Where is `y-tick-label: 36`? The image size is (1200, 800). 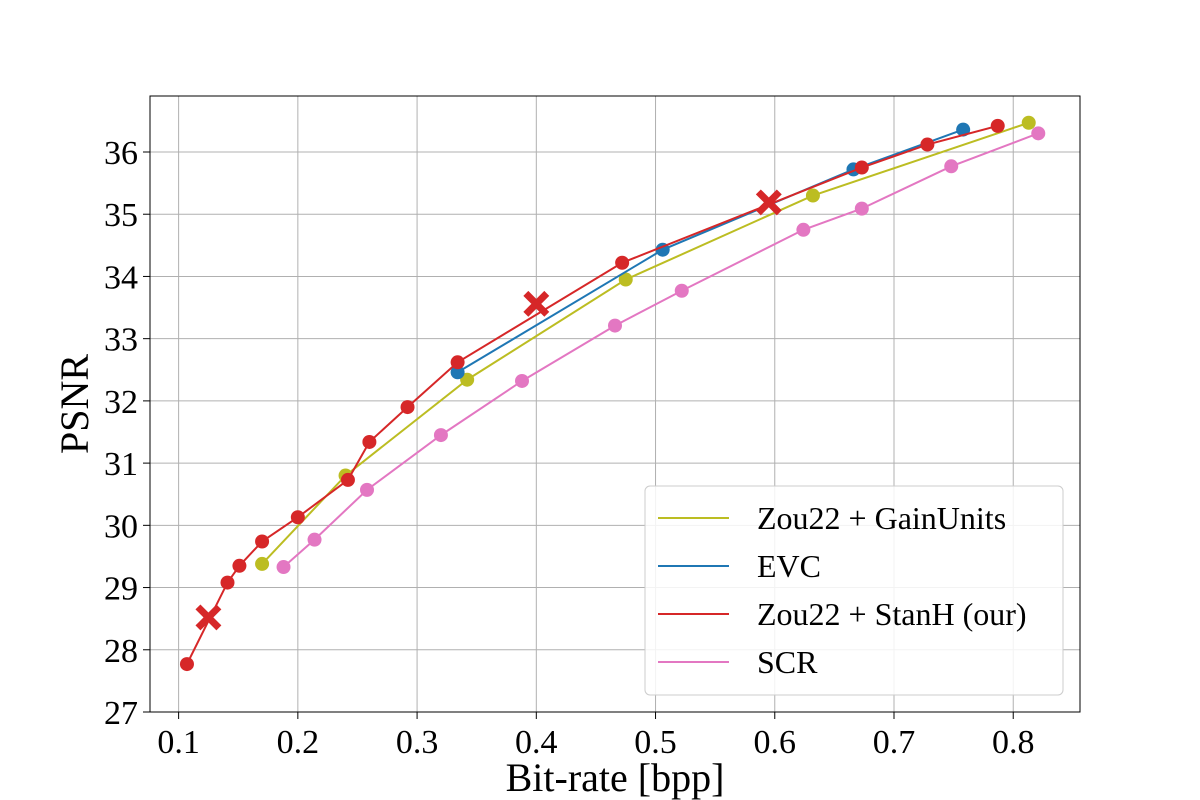 y-tick-label: 36 is located at coordinates (121, 153).